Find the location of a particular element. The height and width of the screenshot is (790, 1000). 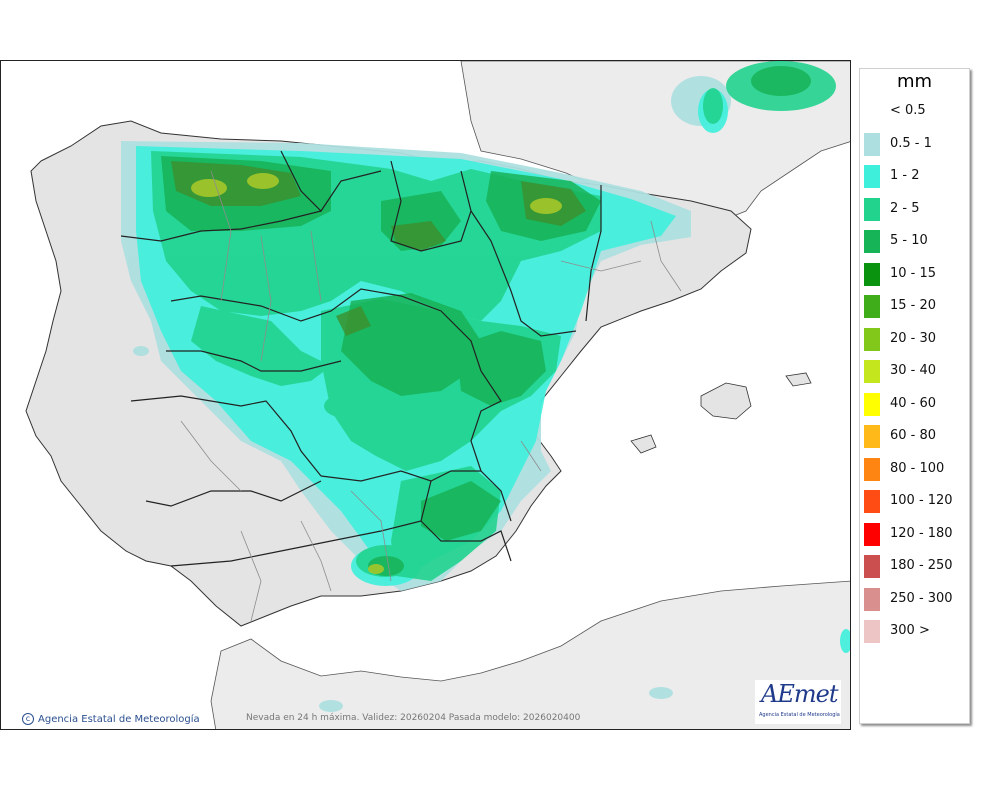

copyright-icon: c is located at coordinates (28, 719).